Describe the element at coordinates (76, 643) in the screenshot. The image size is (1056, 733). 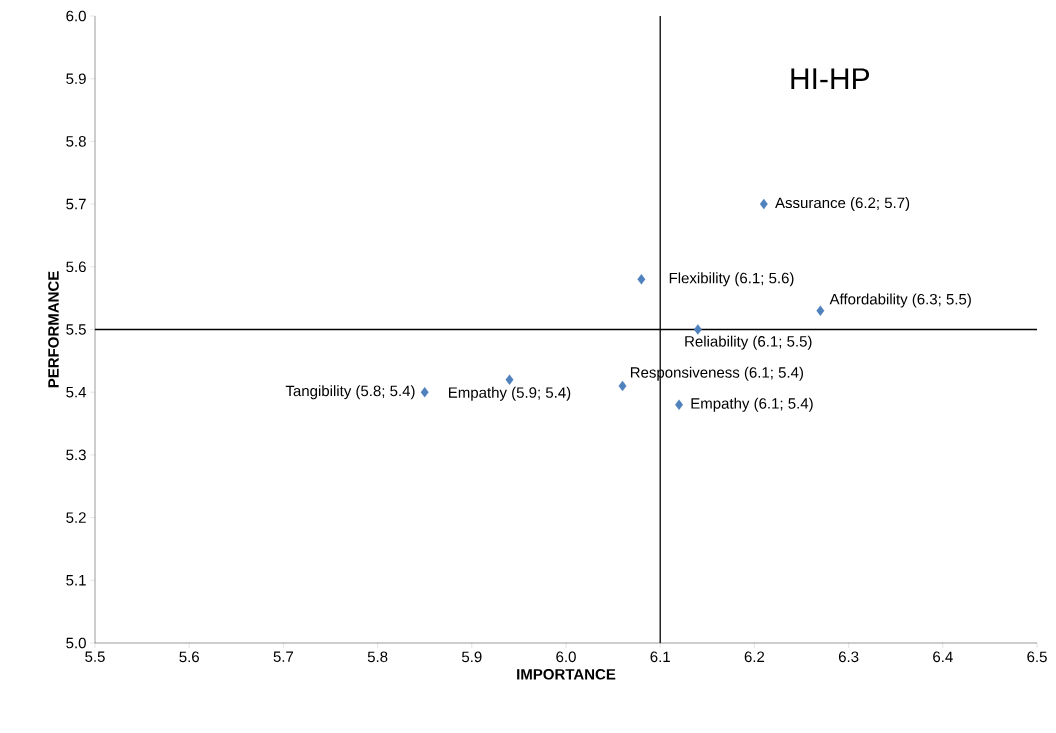
I see `y-tick-label: 5.0` at that location.